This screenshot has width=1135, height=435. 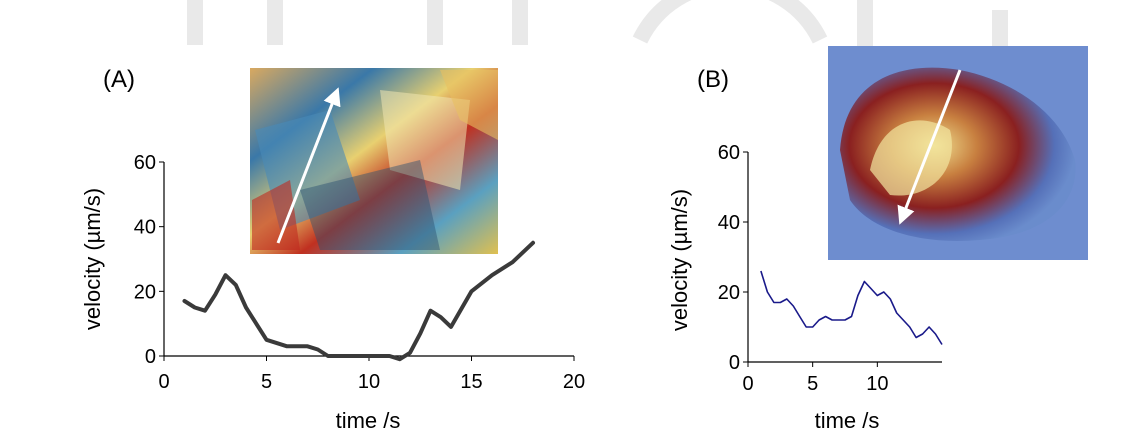 I want to click on panel-b-micrograph, so click(x=958, y=153).